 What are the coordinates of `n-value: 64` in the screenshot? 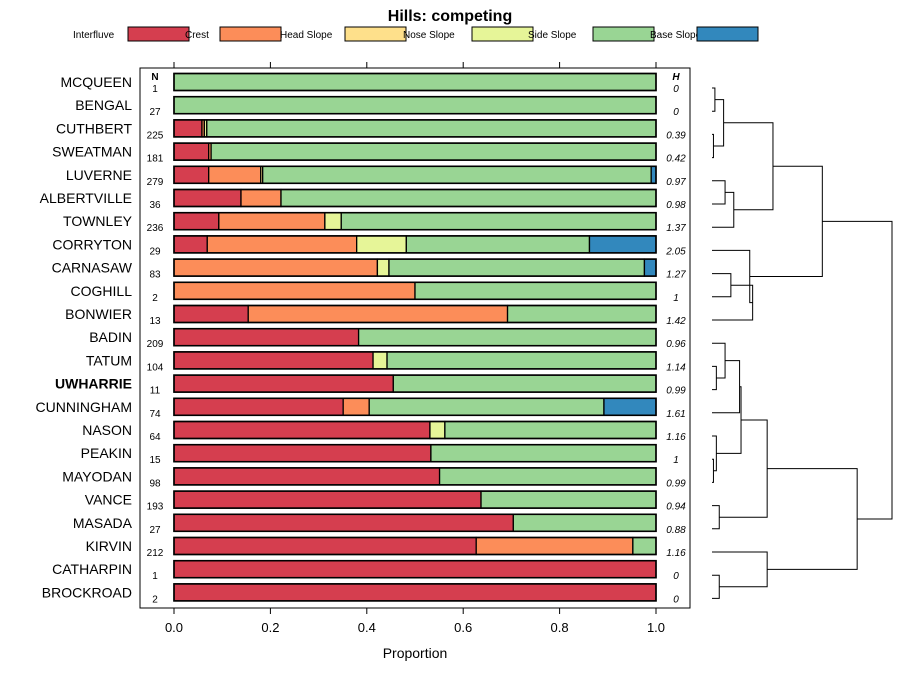 It's located at (155, 437).